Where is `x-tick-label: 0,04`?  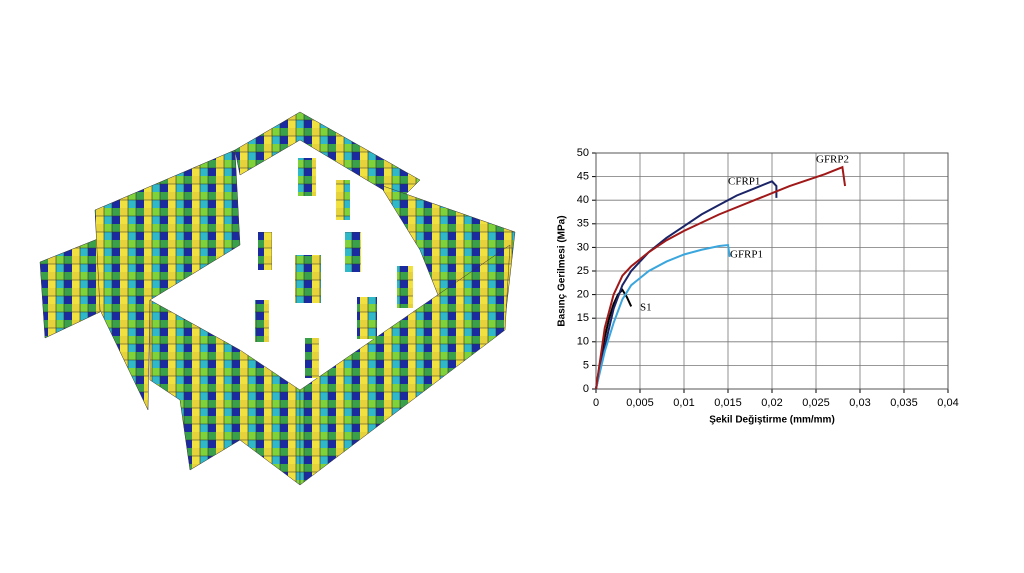 x-tick-label: 0,04 is located at coordinates (947, 403).